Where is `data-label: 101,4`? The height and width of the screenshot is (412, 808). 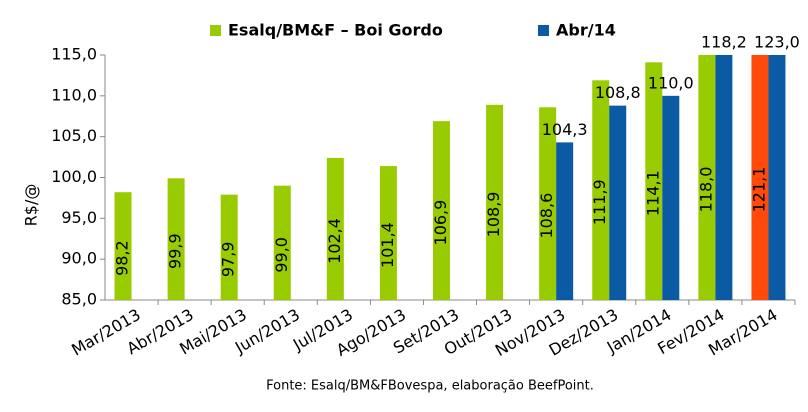 data-label: 101,4 is located at coordinates (387, 245).